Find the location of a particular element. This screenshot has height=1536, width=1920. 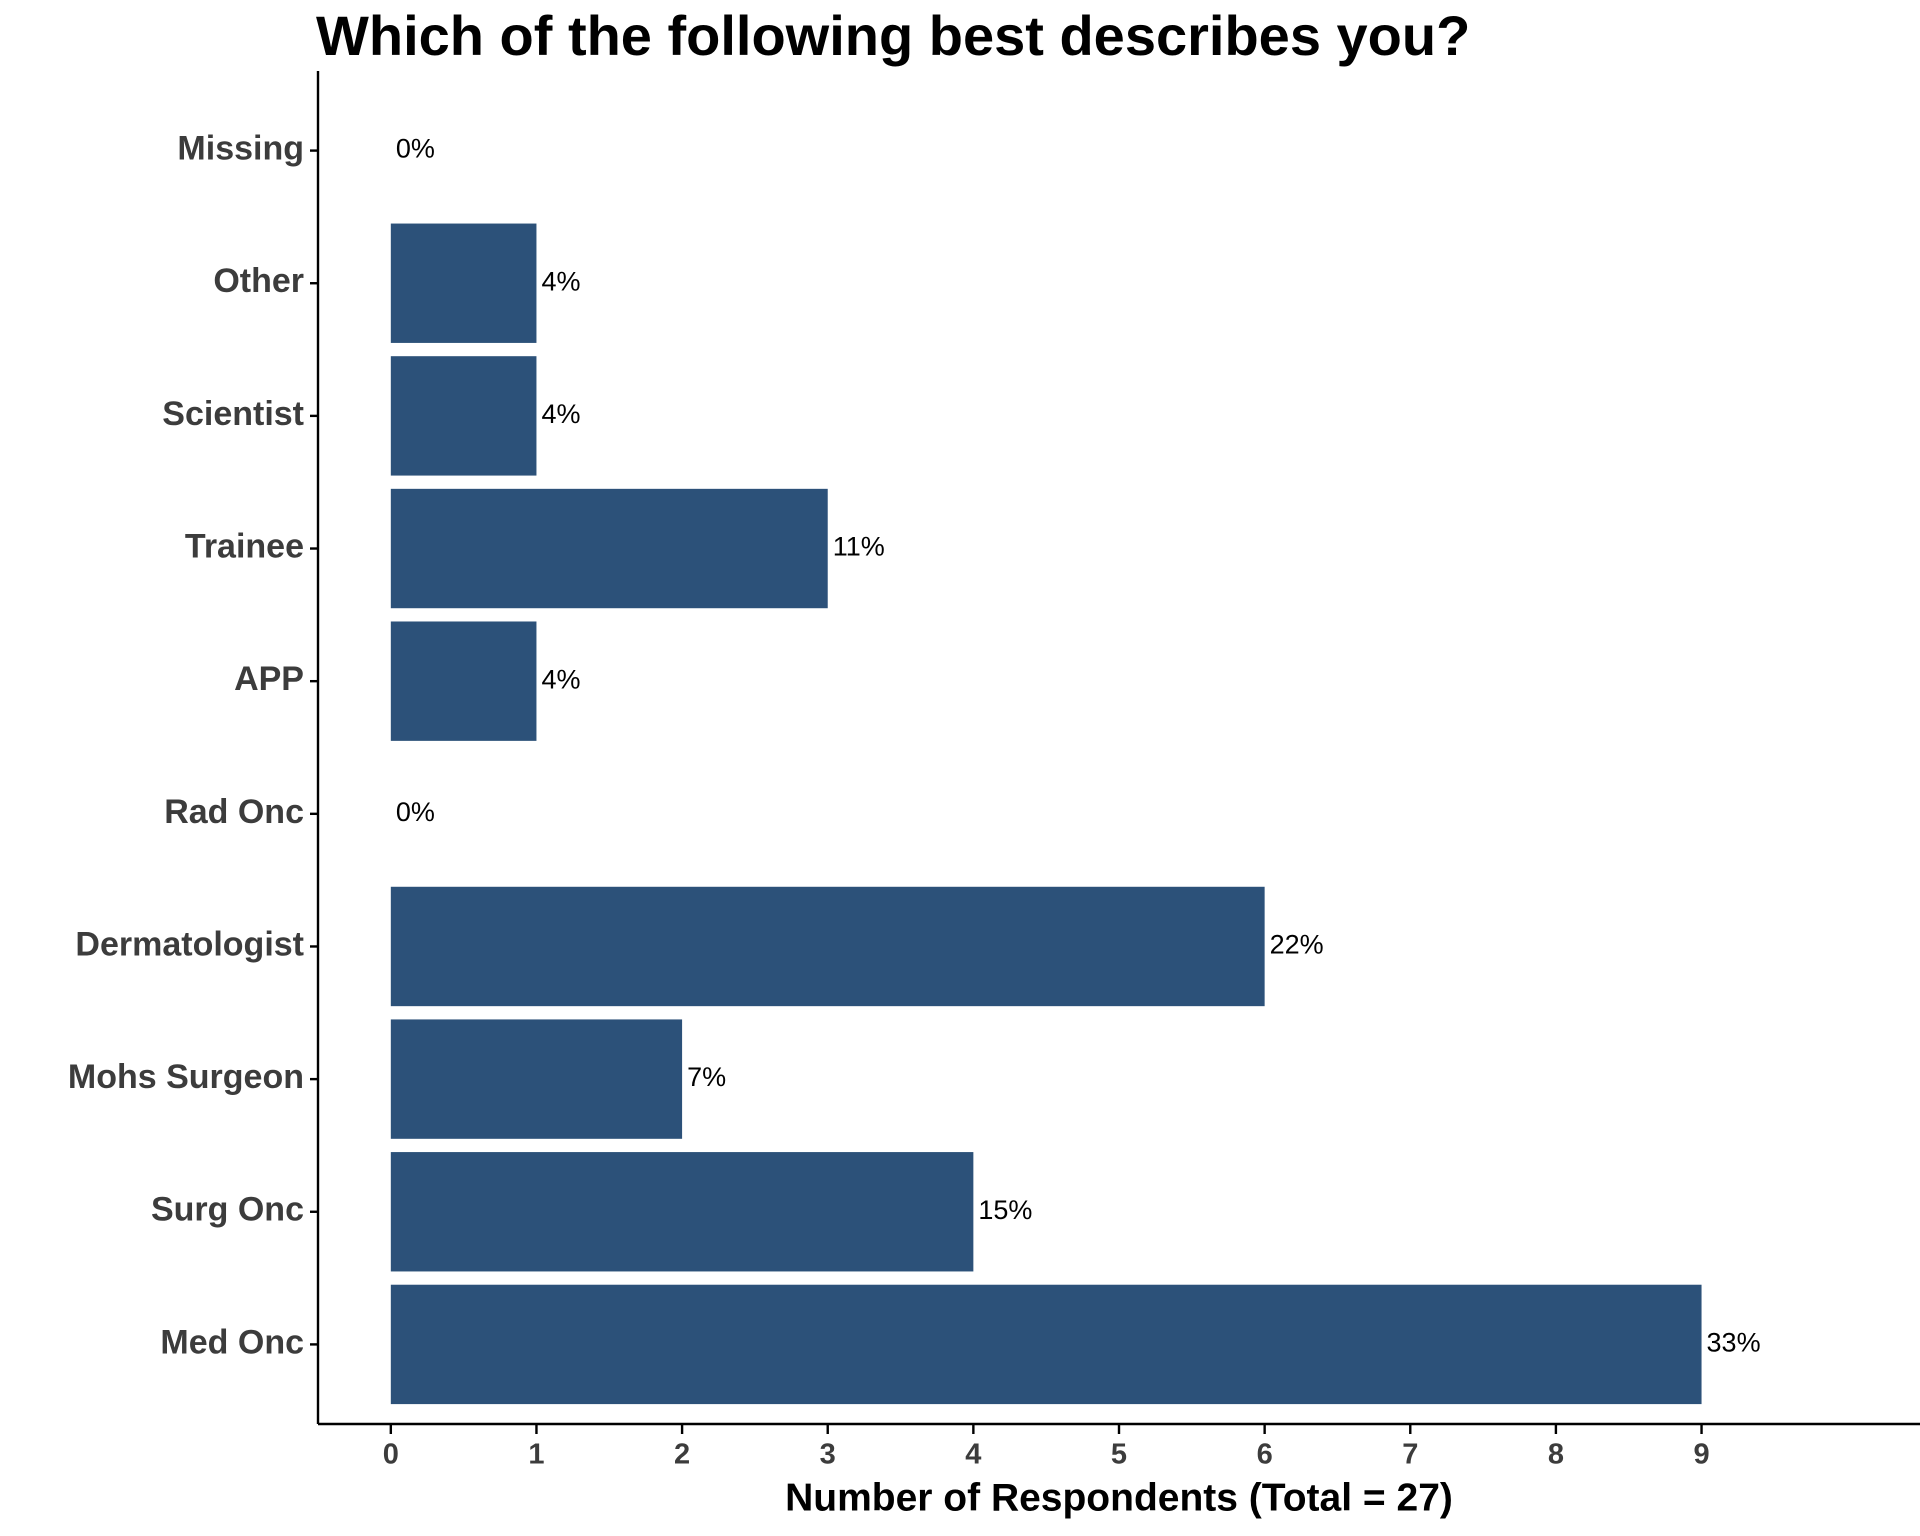

x-tick-label: 8 is located at coordinates (1556, 1455).